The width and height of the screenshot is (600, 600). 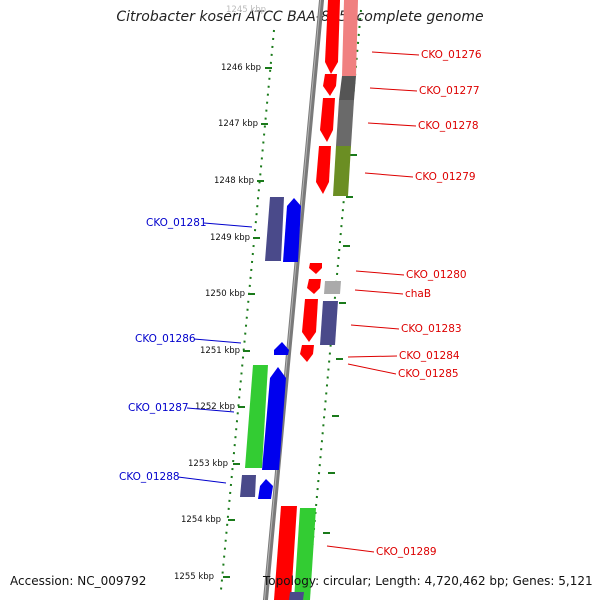 I want to click on label-CKO_01289: CKO_01289, so click(x=406, y=552).